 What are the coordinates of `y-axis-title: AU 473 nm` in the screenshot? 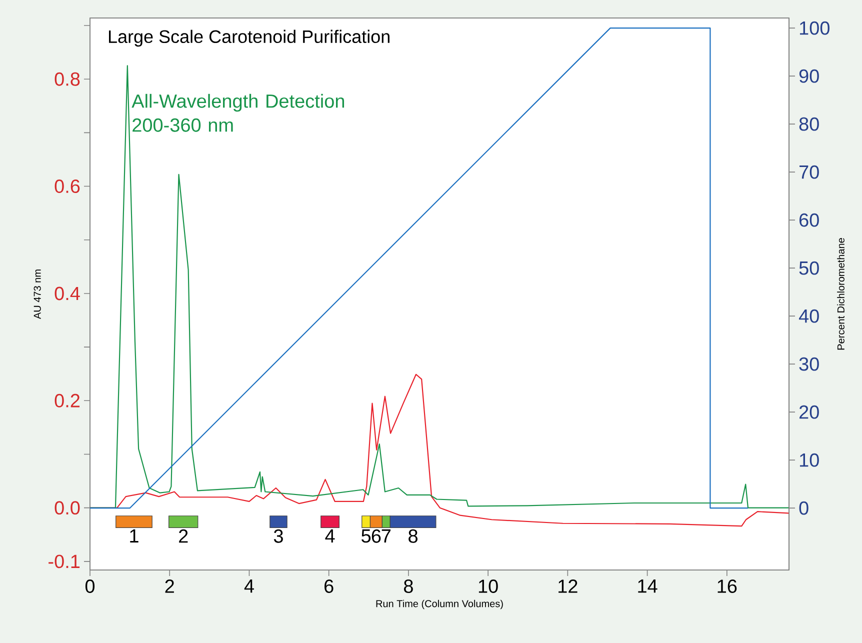 It's located at (37, 294).